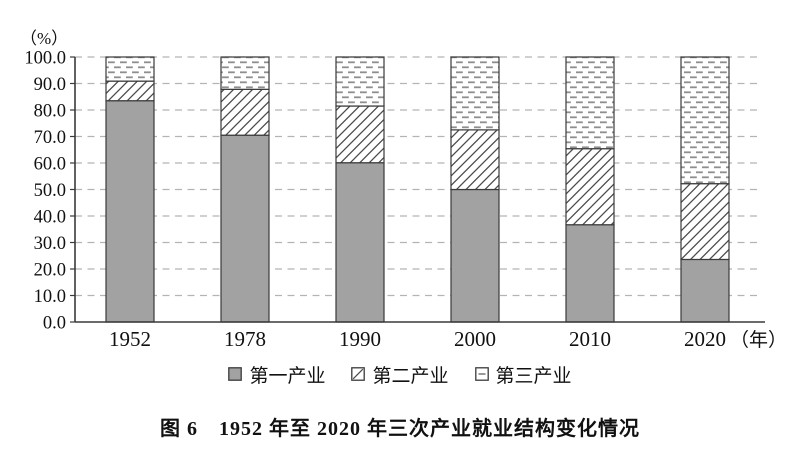 The height and width of the screenshot is (470, 800). Describe the element at coordinates (245, 228) in the screenshot. I see `bar-1978-primary-bg` at that location.